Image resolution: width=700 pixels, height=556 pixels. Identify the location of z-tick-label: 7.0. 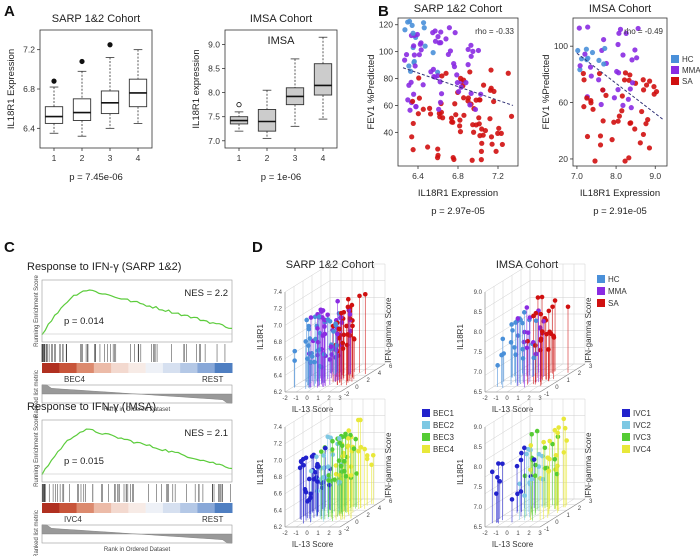
(278, 326).